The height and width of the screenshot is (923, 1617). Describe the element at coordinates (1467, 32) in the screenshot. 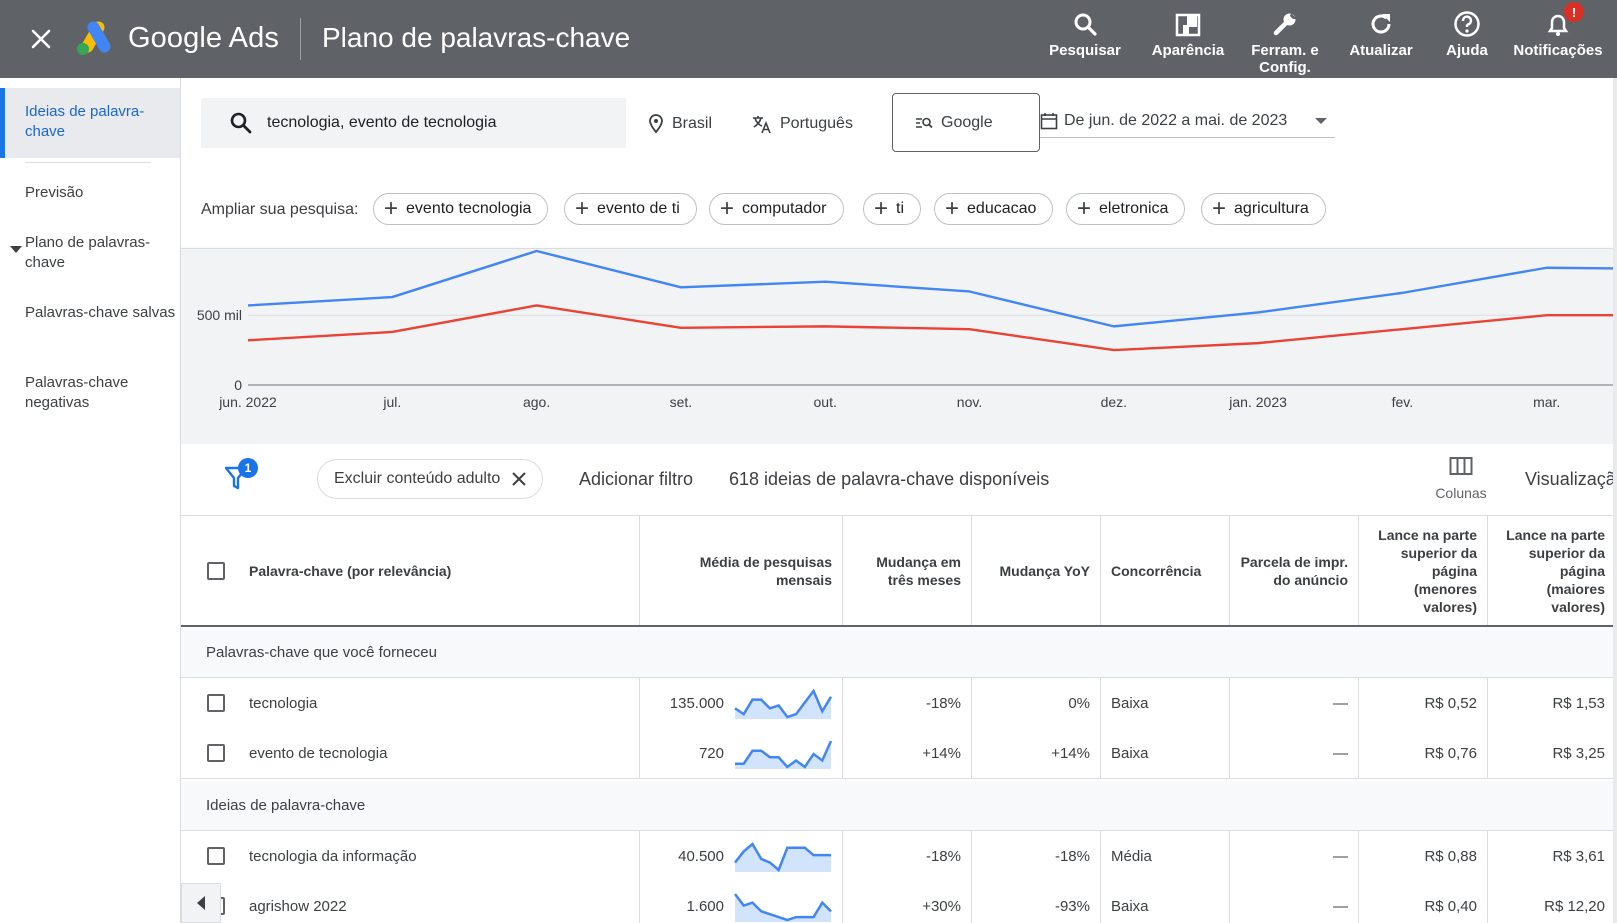

I see `help-button: Ajuda` at that location.